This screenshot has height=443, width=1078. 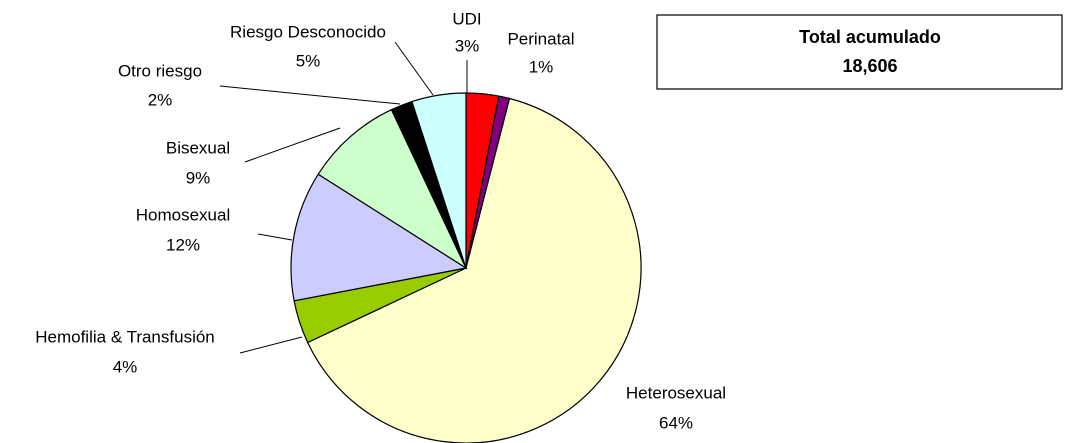 What do you see at coordinates (466, 18) in the screenshot?
I see `slice-label: UDI` at bounding box center [466, 18].